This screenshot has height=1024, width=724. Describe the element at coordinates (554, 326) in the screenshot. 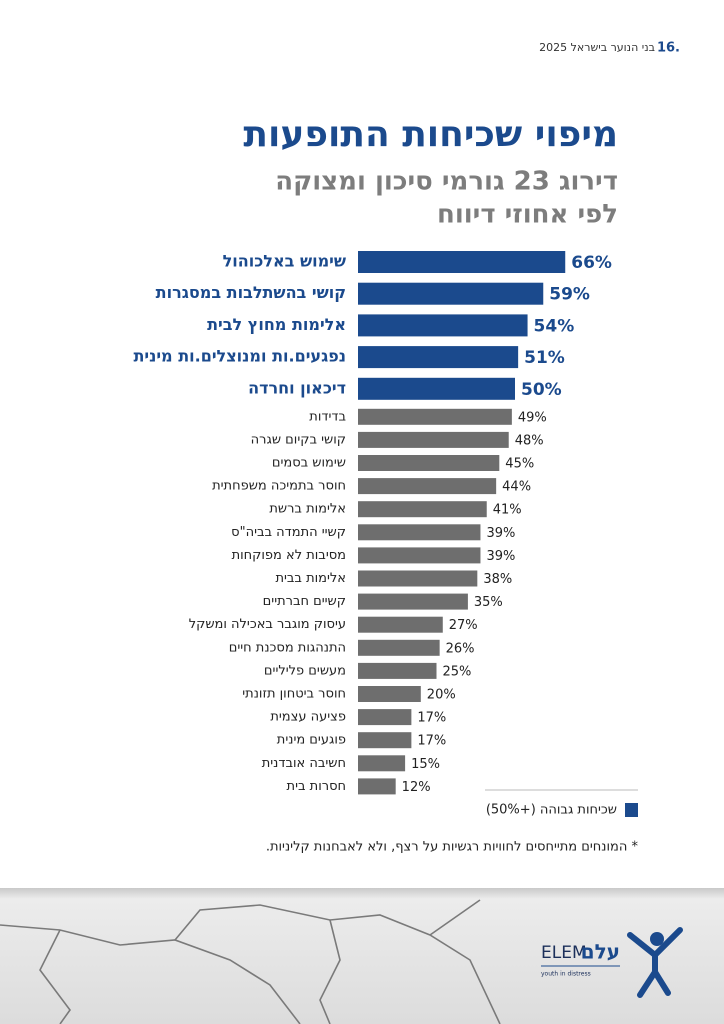

I see `value-label: 54%` at that location.